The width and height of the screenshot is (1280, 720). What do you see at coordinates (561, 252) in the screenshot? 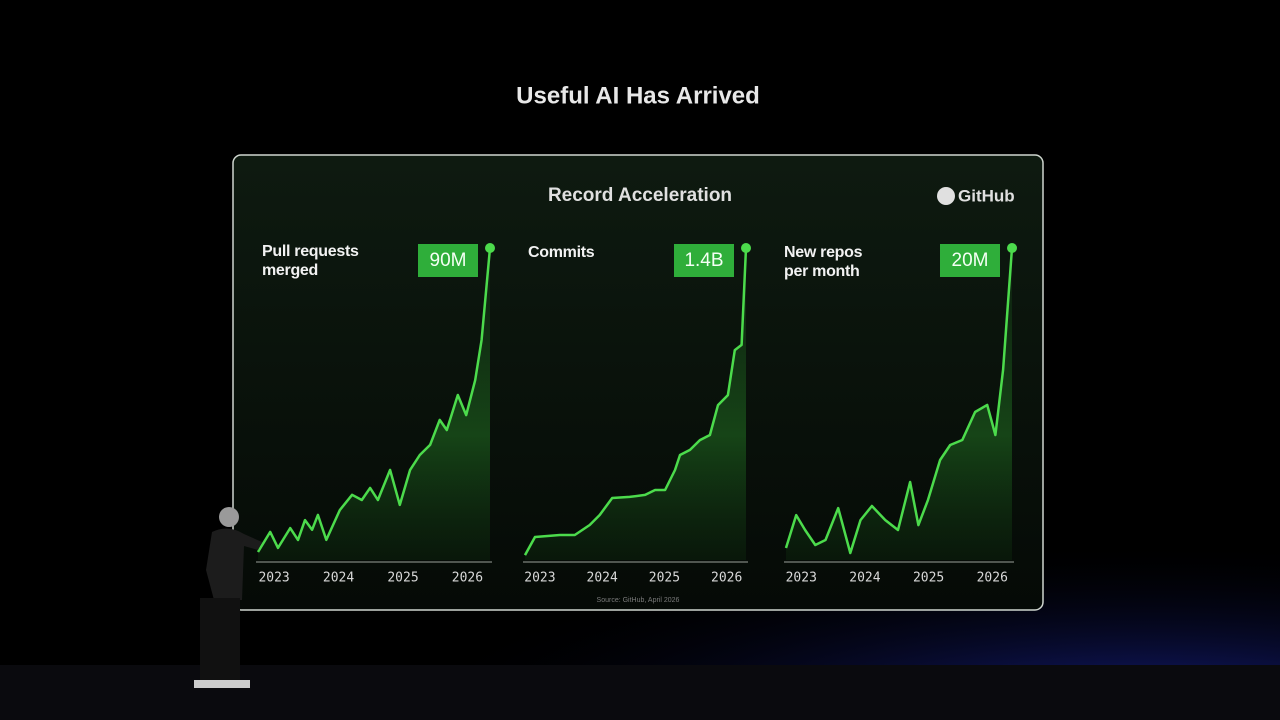
I see `chart-title: Commits` at bounding box center [561, 252].